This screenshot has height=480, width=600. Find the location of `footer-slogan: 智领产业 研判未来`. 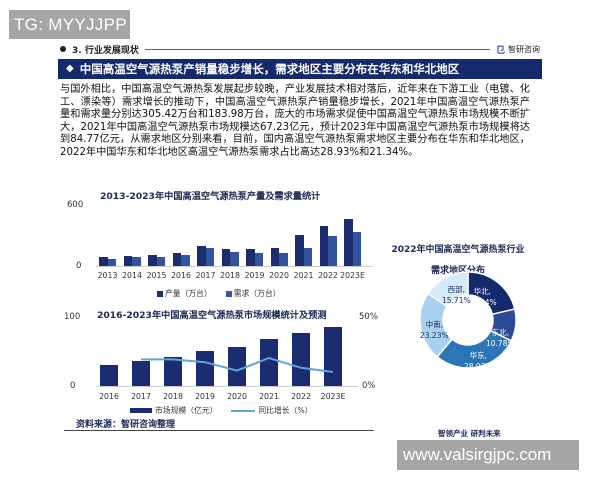

footer-slogan: 智领产业 研判未来 is located at coordinates (469, 433).